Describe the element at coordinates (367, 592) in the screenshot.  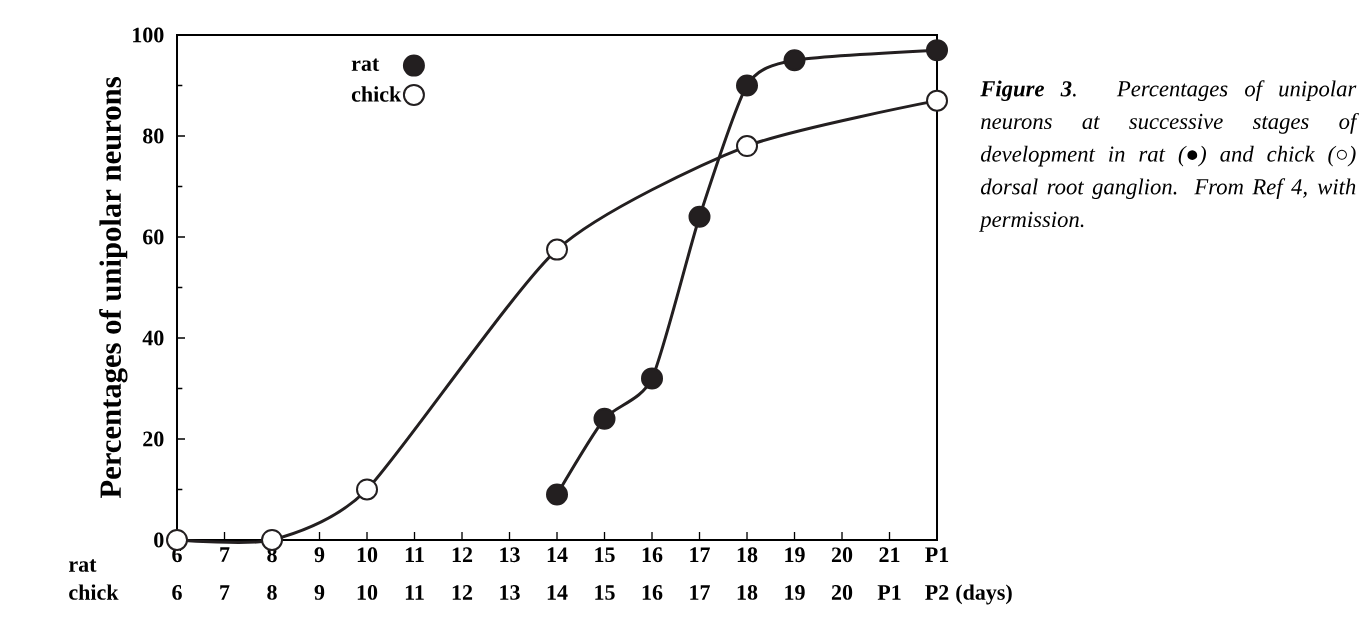
I see `text: 10` at that location.